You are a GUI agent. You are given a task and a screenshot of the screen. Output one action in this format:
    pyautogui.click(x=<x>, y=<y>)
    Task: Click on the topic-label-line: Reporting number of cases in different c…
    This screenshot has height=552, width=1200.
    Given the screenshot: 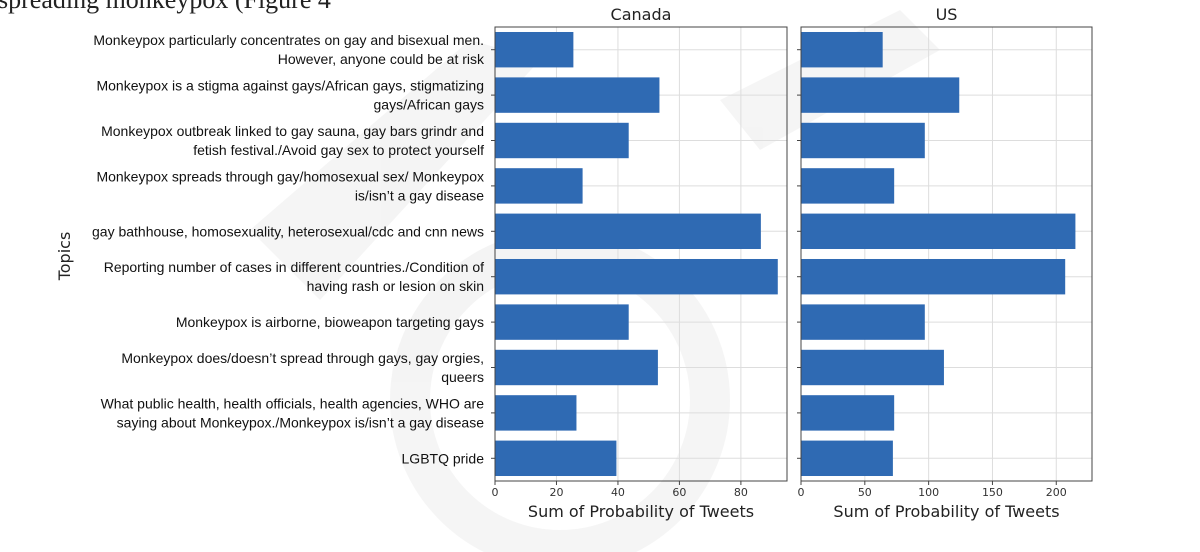 What is the action you would take?
    pyautogui.click(x=294, y=267)
    